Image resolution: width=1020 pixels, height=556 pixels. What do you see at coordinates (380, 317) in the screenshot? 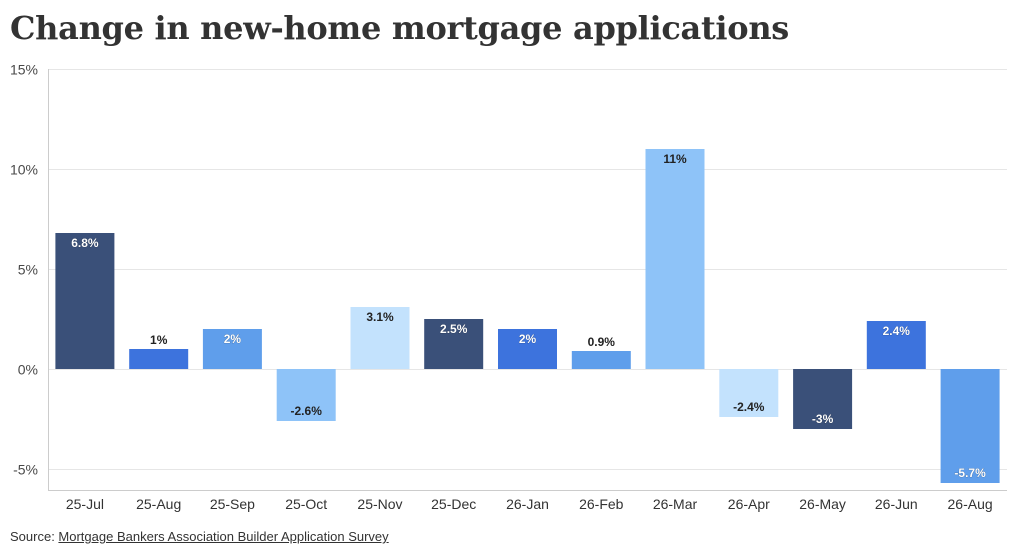
I see `data-label: 3.1%` at bounding box center [380, 317].